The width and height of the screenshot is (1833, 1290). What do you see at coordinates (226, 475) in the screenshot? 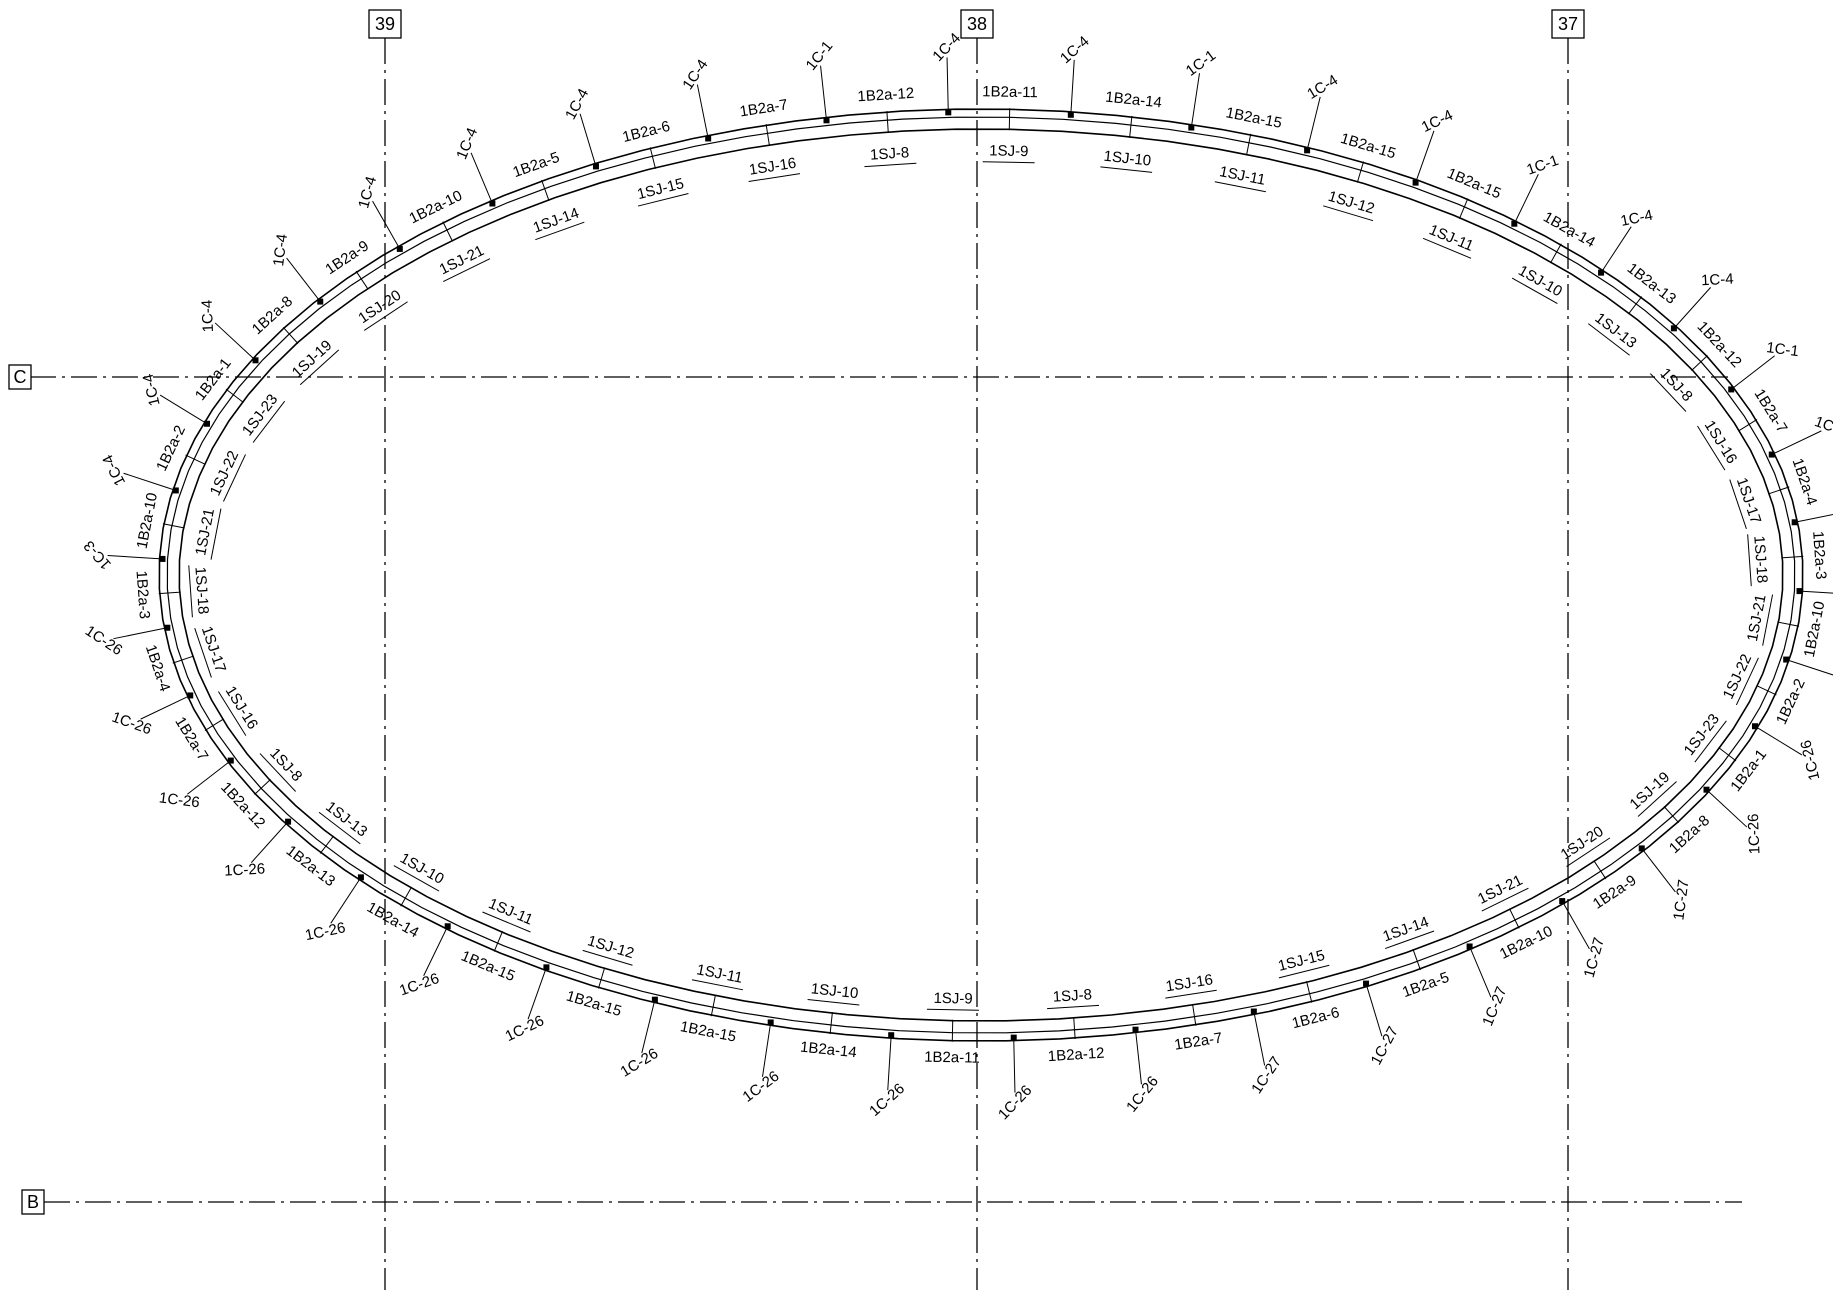
I see `inner-member-label: 1SJ-22` at bounding box center [226, 475].